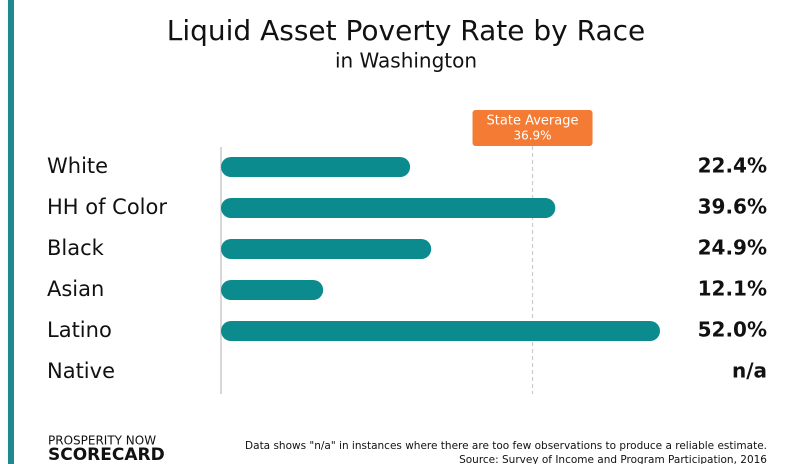 This screenshot has height=464, width=790. Describe the element at coordinates (532, 136) in the screenshot. I see `reference-value: 36.9%` at that location.